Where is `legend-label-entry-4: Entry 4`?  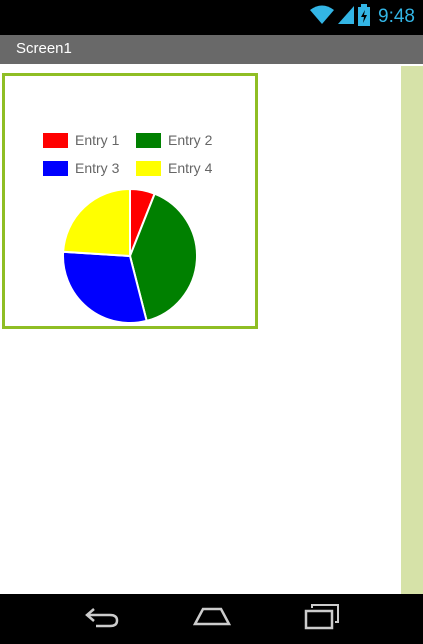 legend-label-entry-4: Entry 4 is located at coordinates (190, 168).